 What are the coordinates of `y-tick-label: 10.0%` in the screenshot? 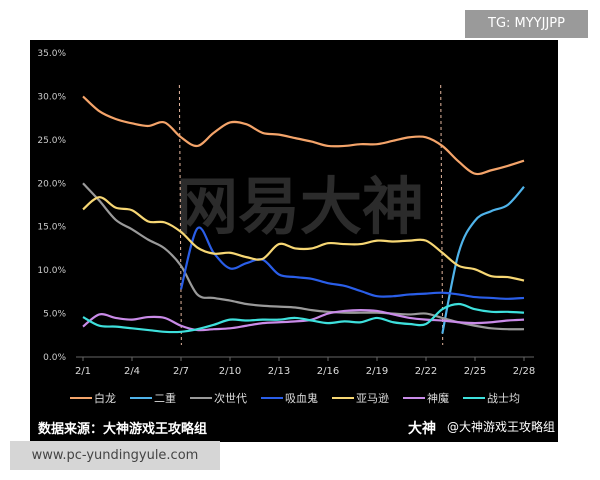 It's located at (51, 271).